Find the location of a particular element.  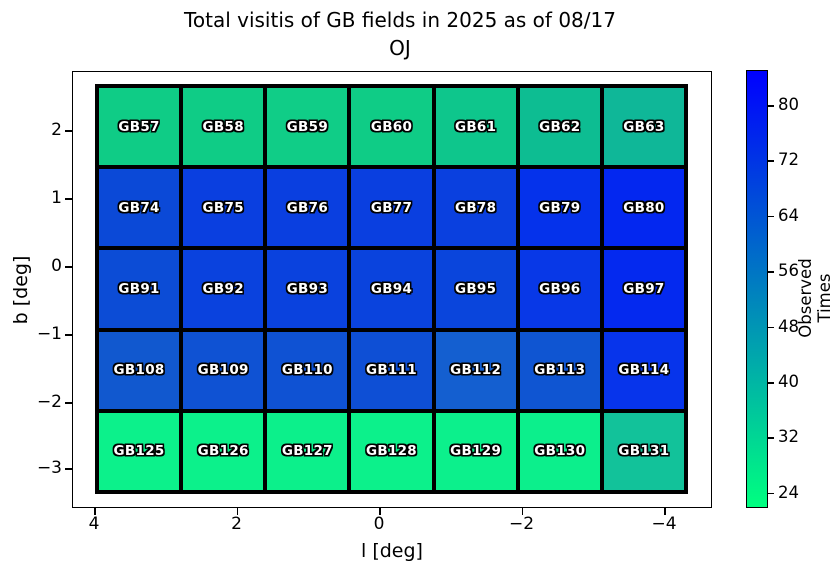

heatmap-cell-label: GB112 is located at coordinates (476, 370).